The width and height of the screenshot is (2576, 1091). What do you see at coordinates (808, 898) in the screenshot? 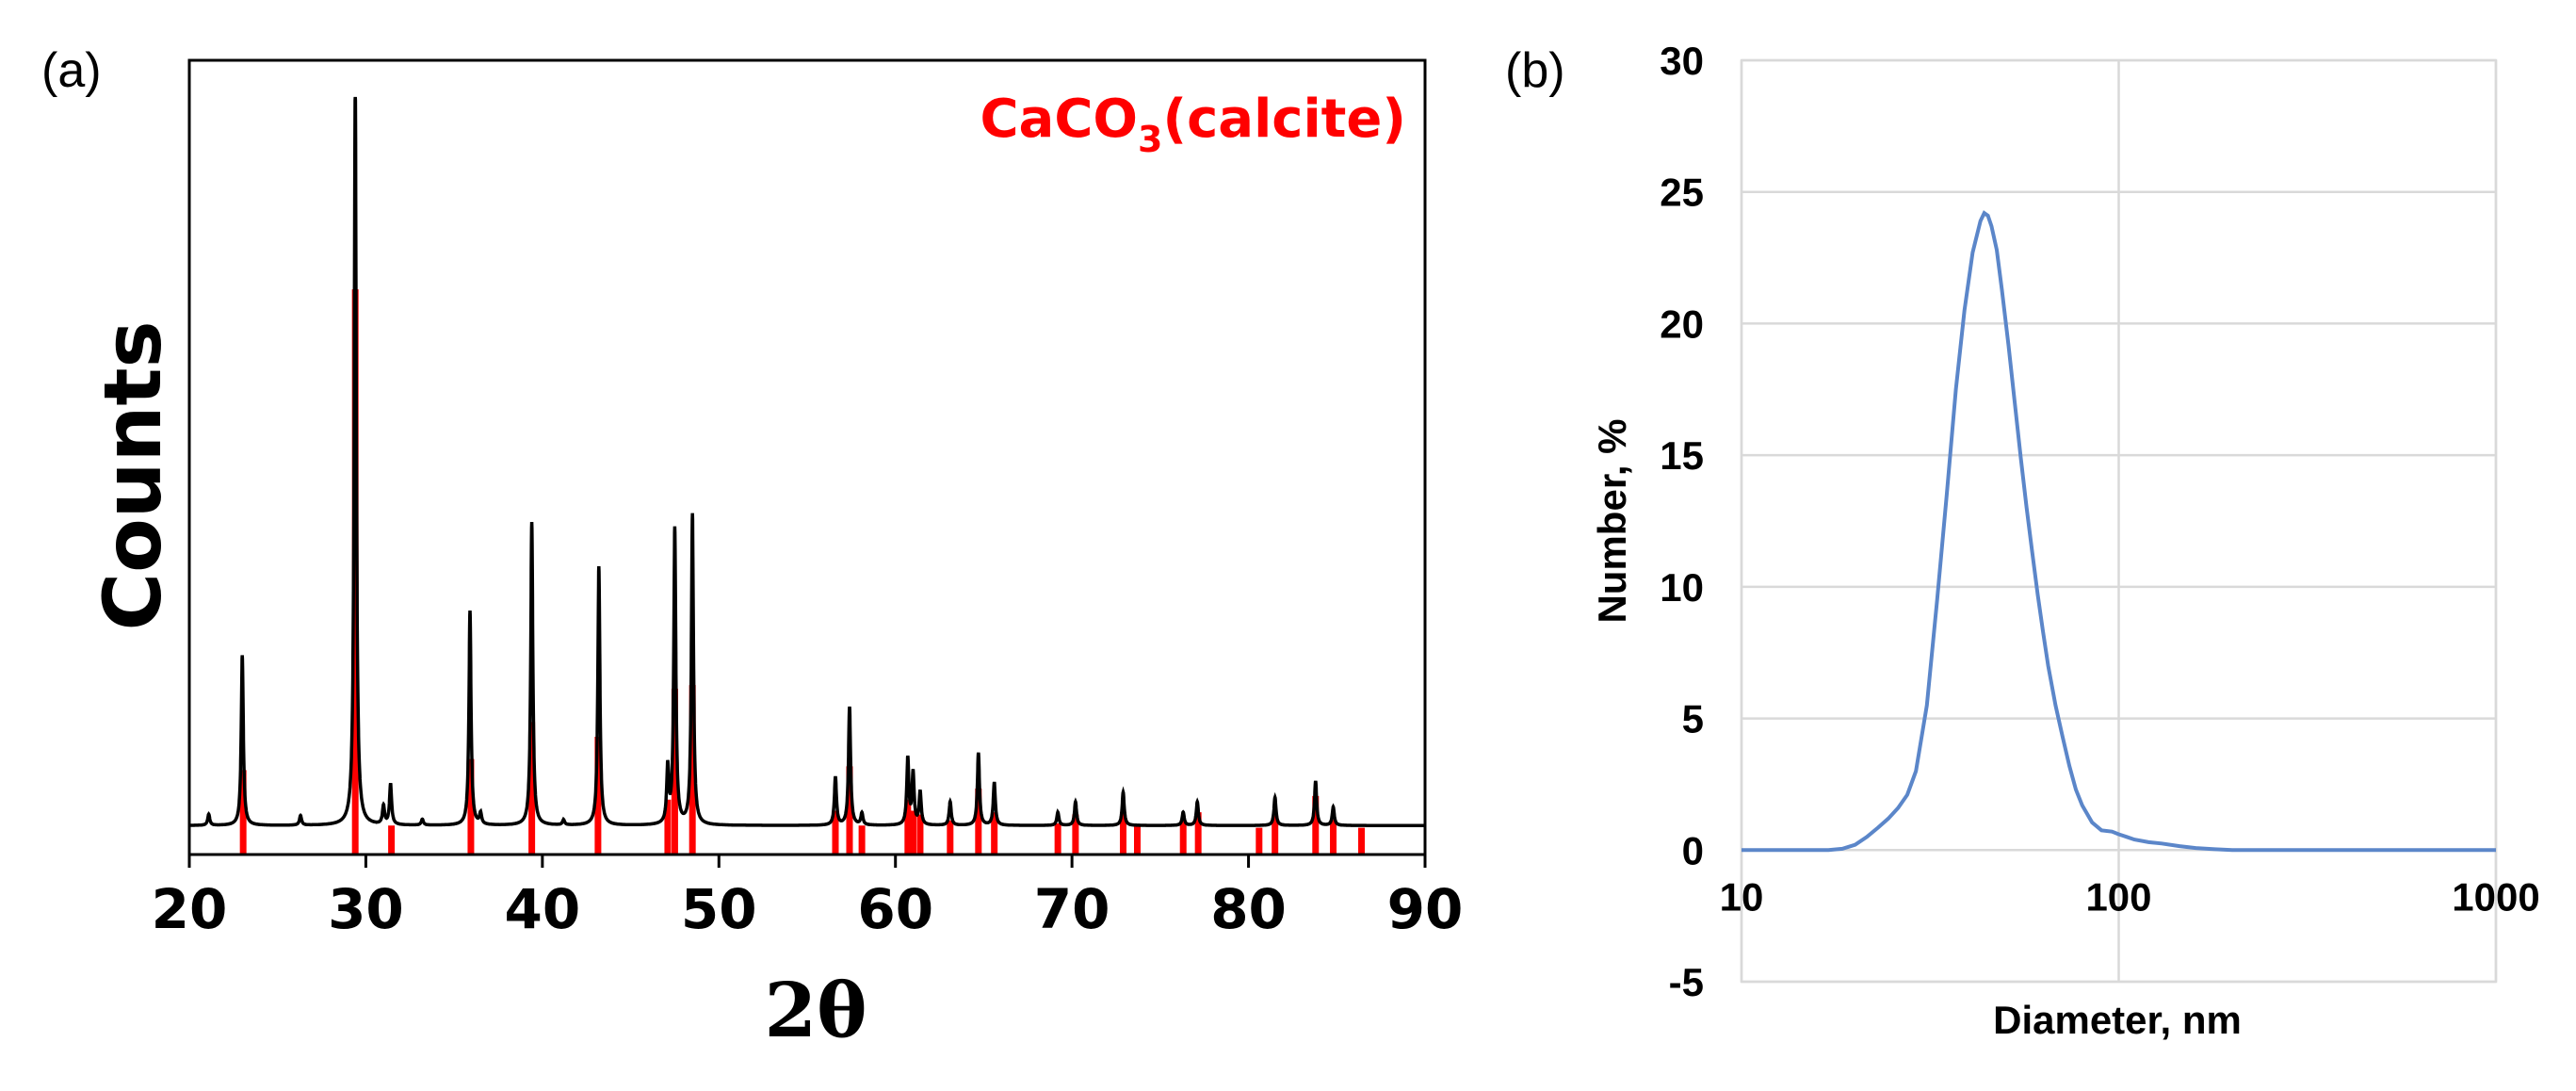
I see `x-axis-ticks-a: 20 30 40 50 60 70 80 90` at bounding box center [808, 898].